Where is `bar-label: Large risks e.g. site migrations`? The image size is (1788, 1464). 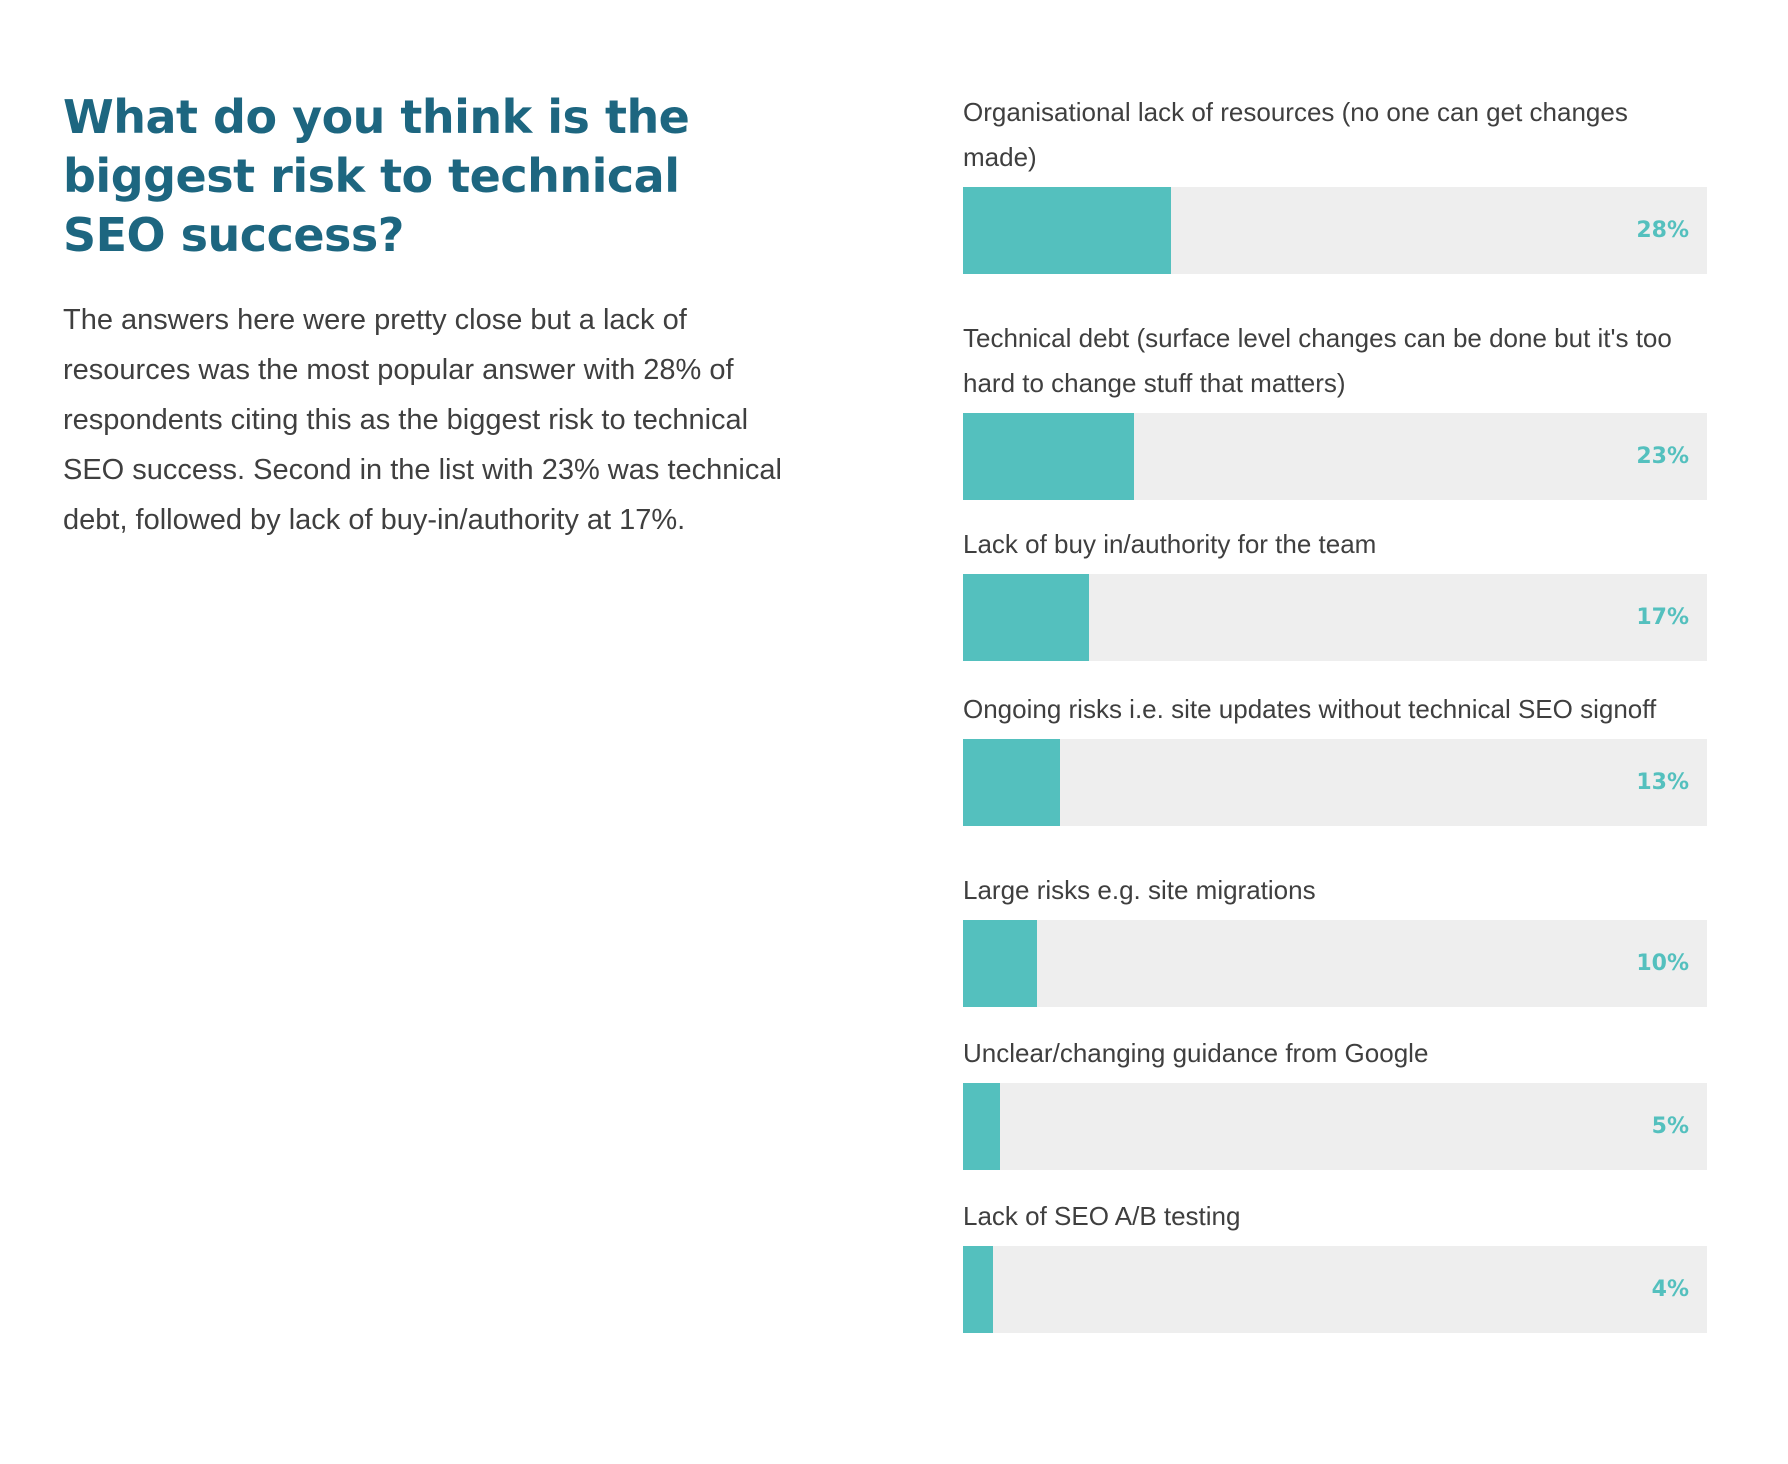 bar-label: Large risks e.g. site migrations is located at coordinates (1139, 890).